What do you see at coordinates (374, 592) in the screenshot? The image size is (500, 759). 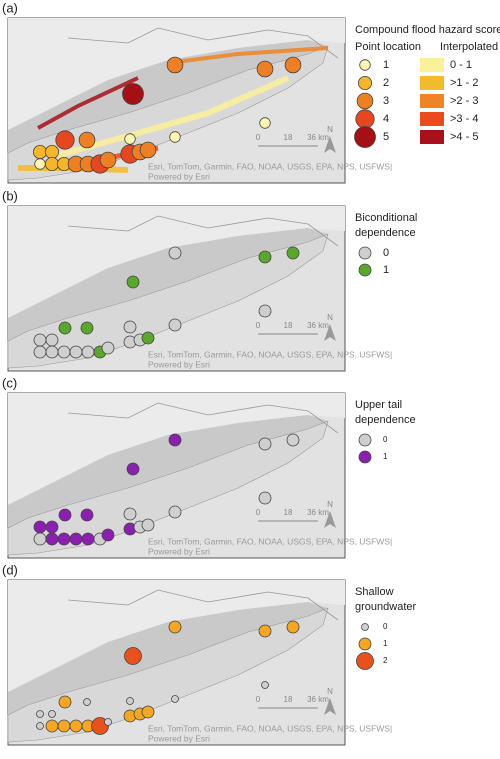 I see `legend-title: Shallow` at bounding box center [374, 592].